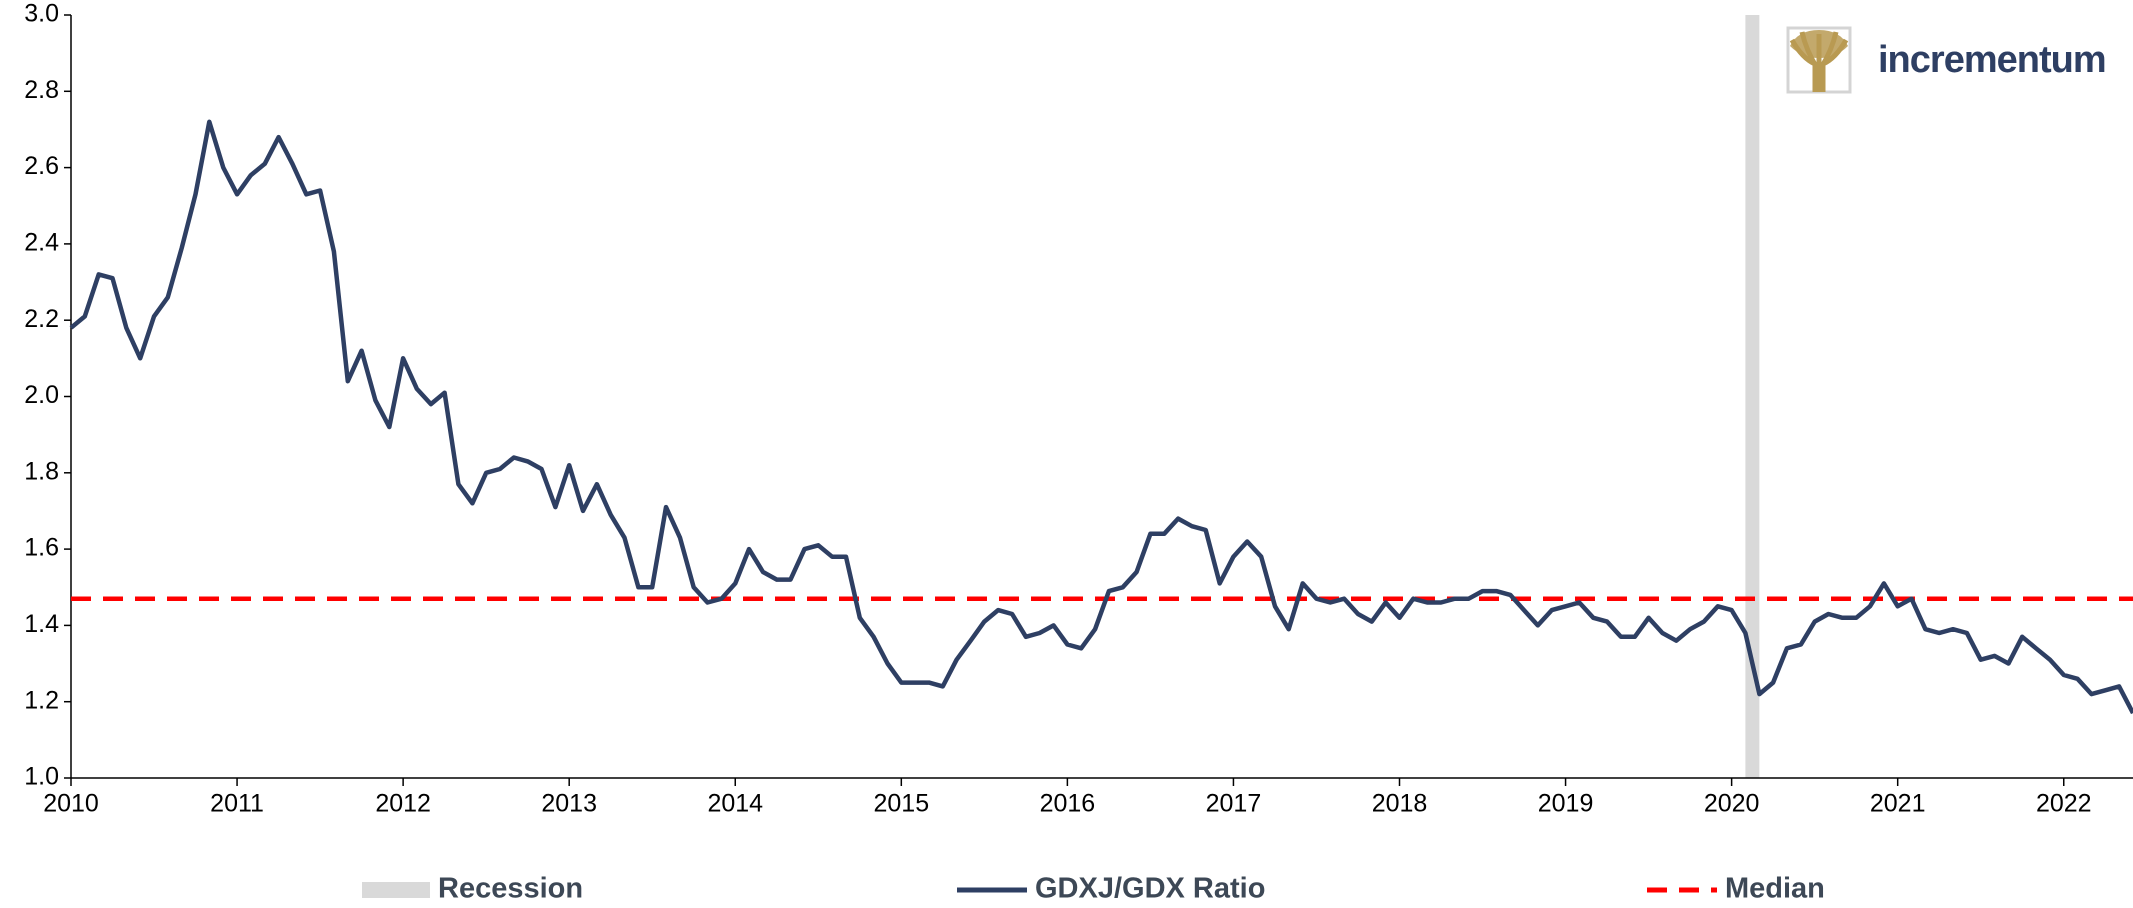 The height and width of the screenshot is (908, 2133). Describe the element at coordinates (1068, 804) in the screenshot. I see `x-tick-label: 2016` at that location.